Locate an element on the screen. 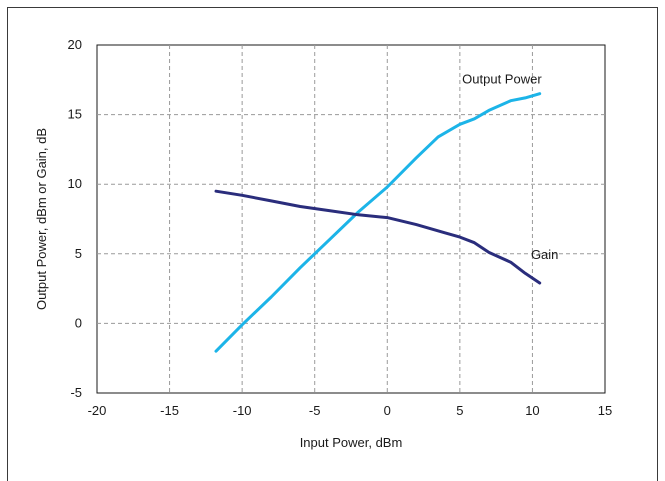 Image resolution: width=665 pixels, height=481 pixels. x-tick-label: 0 is located at coordinates (387, 410).